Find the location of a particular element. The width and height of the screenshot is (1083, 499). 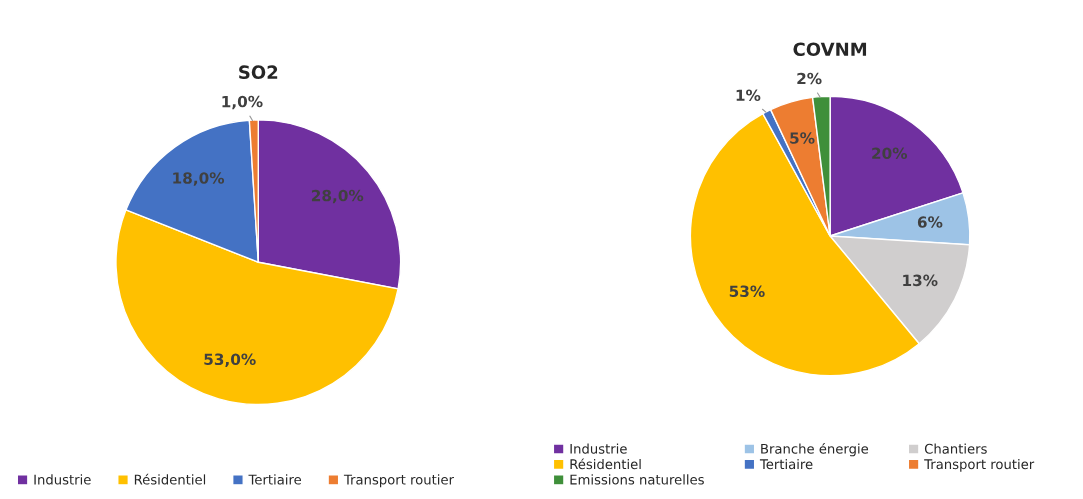

data-label: 1% is located at coordinates (748, 95).